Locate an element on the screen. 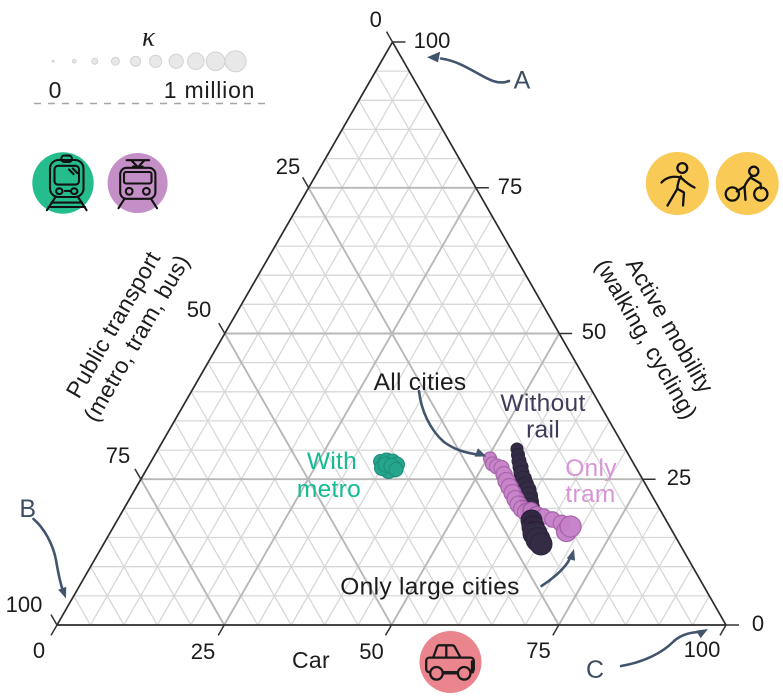 The image size is (783, 696). svg-text: C is located at coordinates (595, 670).